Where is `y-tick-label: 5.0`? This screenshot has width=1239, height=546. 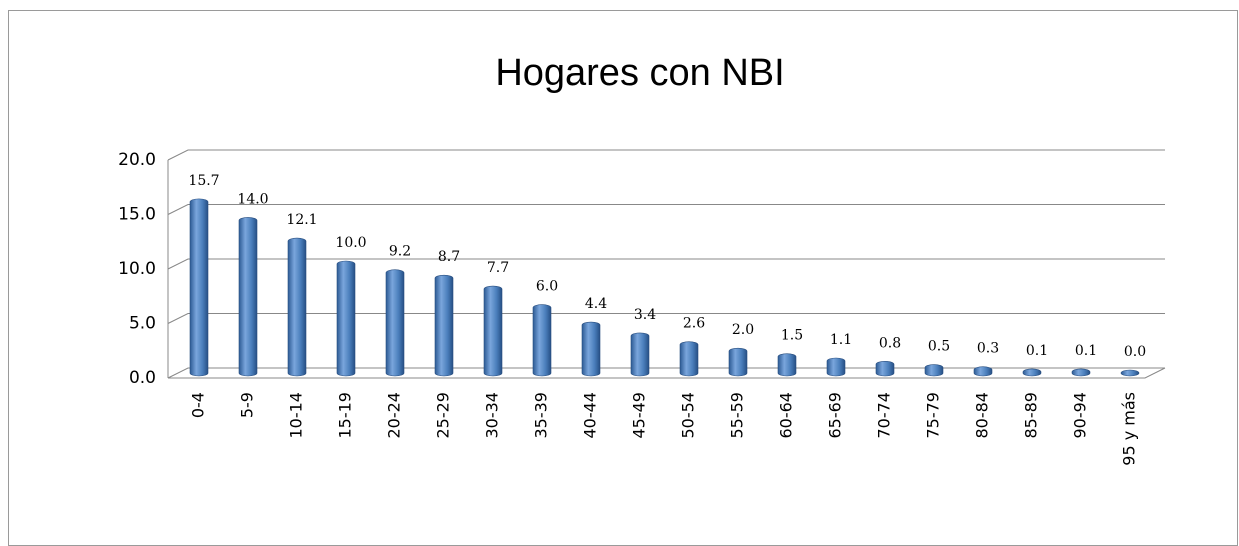
y-tick-label: 5.0 is located at coordinates (142, 324).